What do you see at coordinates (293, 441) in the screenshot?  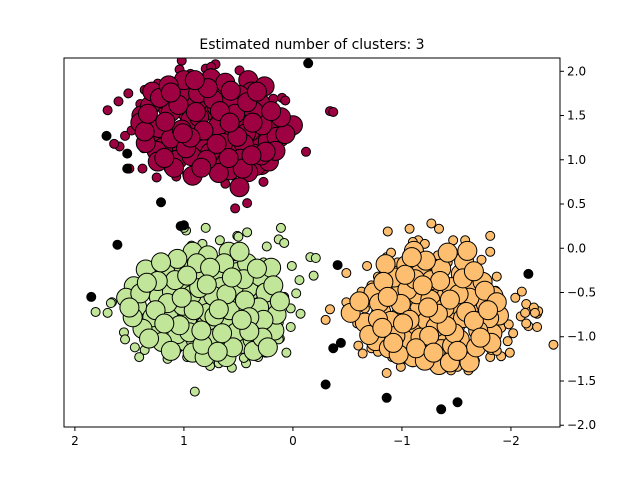 I see `x-tick-label: 0` at bounding box center [293, 441].